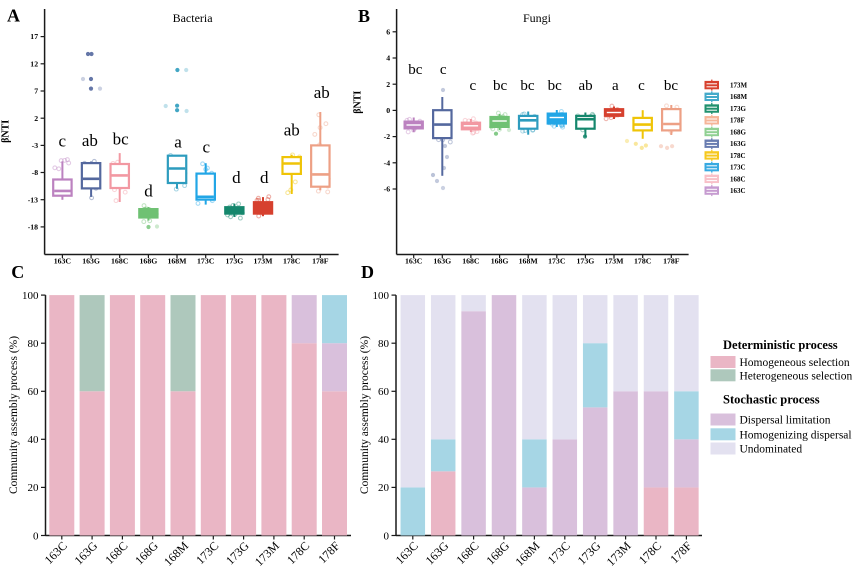 This screenshot has height=574, width=861. I want to click on svg-text: -3, so click(35, 145).